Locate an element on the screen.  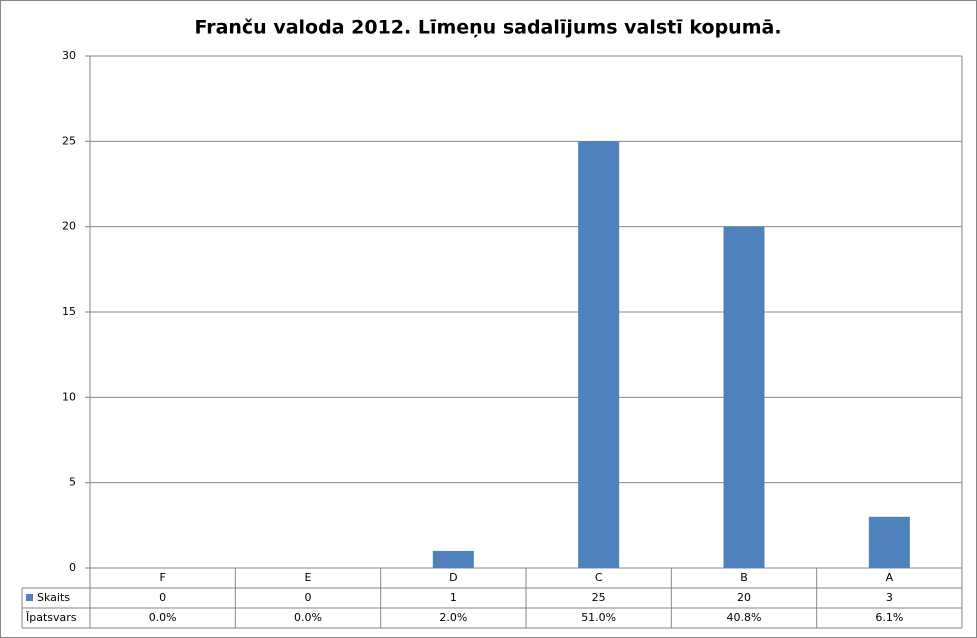
table-value: 6.1% is located at coordinates (889, 617).